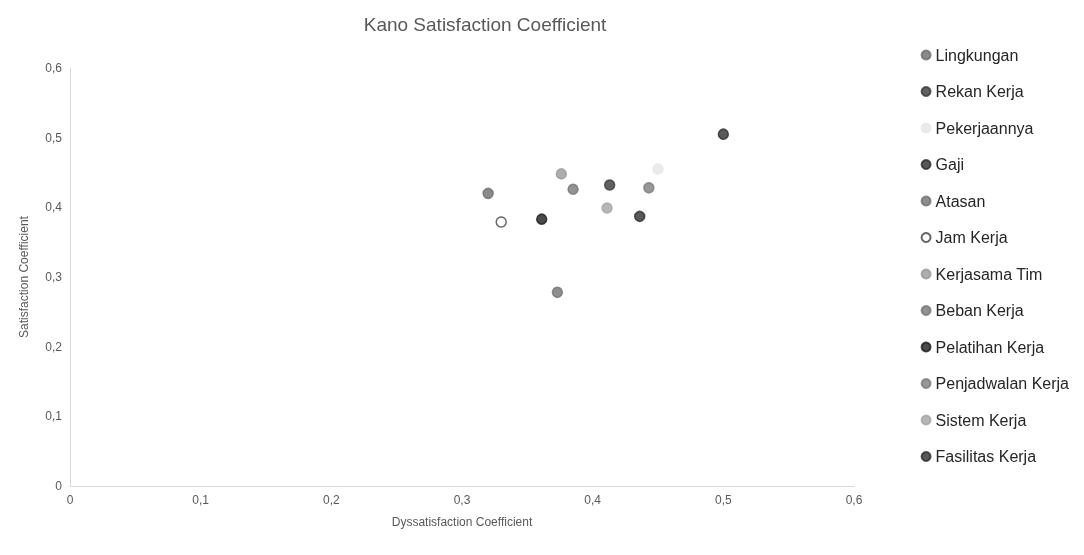 Image resolution: width=1084 pixels, height=555 pixels. What do you see at coordinates (70, 500) in the screenshot?
I see `x-tick-label: 0` at bounding box center [70, 500].